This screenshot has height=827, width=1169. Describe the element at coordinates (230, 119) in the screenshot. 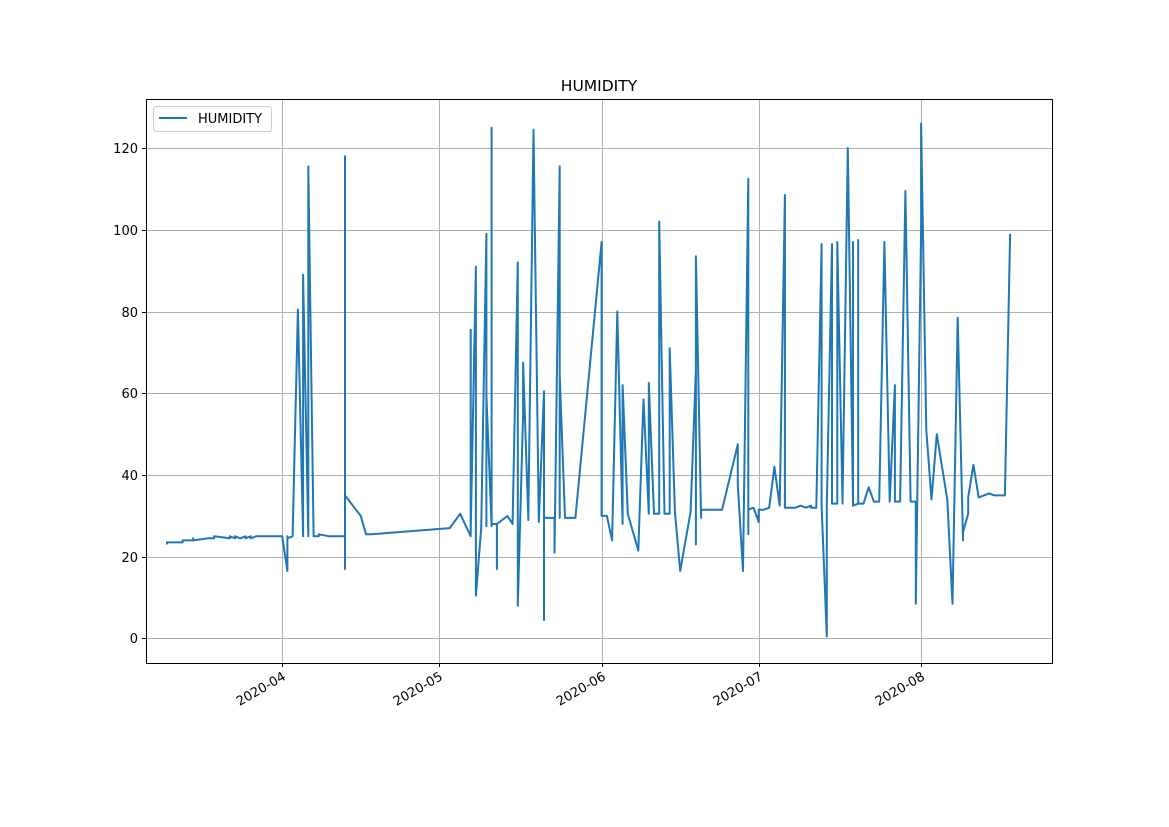

I see `legend-label: HUMIDITY` at that location.